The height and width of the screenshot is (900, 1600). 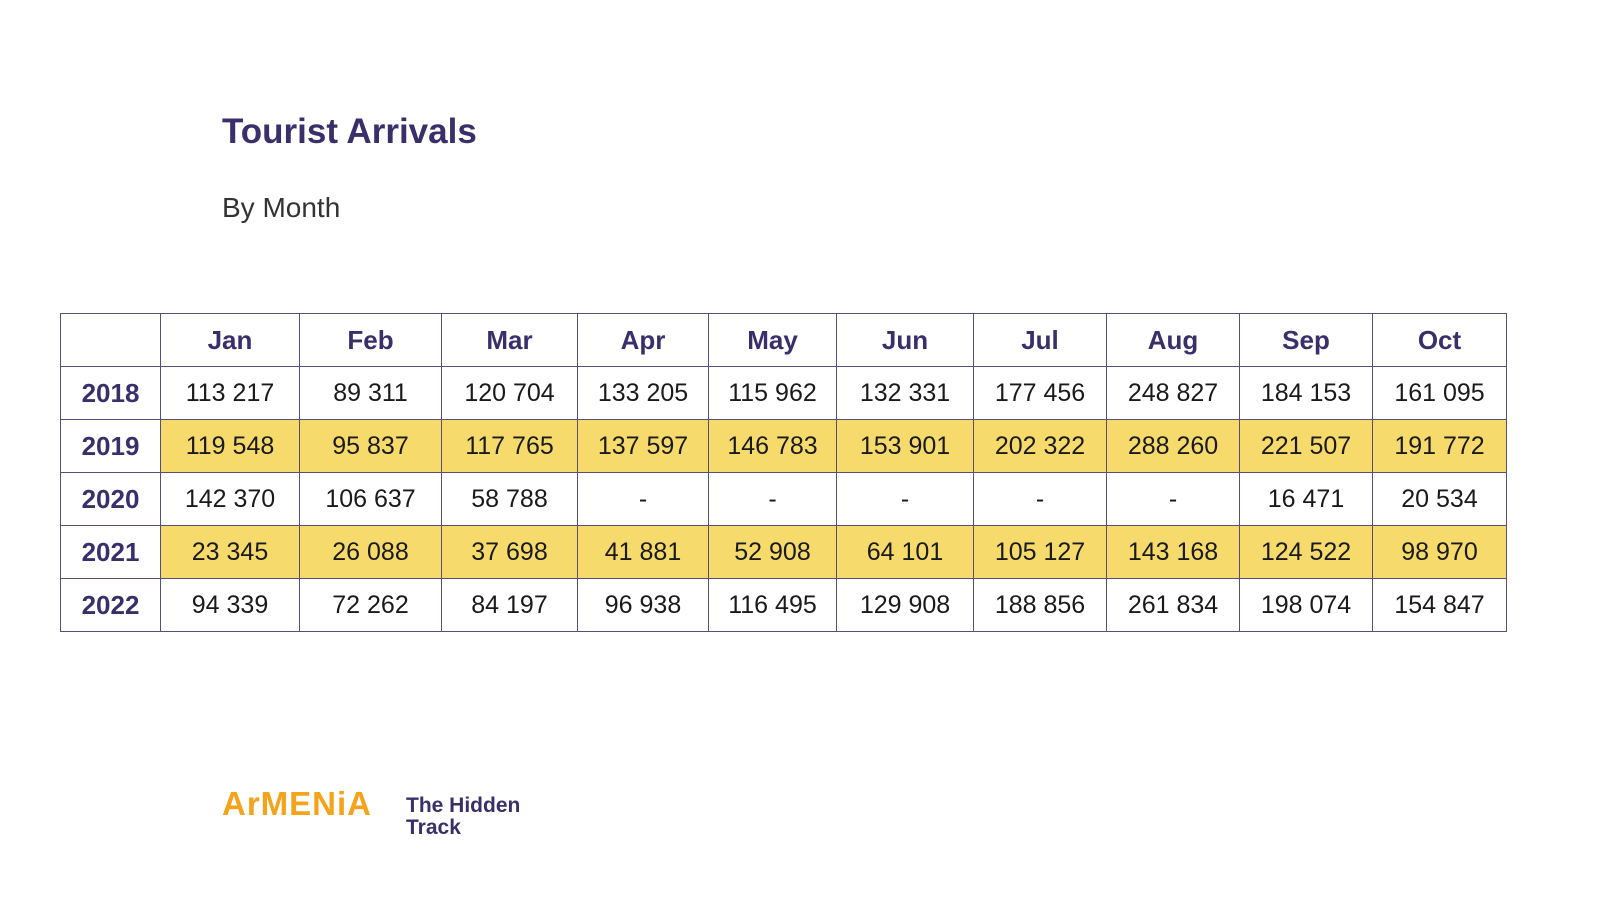 I want to click on logo-brand: ArMENiA, so click(x=297, y=803).